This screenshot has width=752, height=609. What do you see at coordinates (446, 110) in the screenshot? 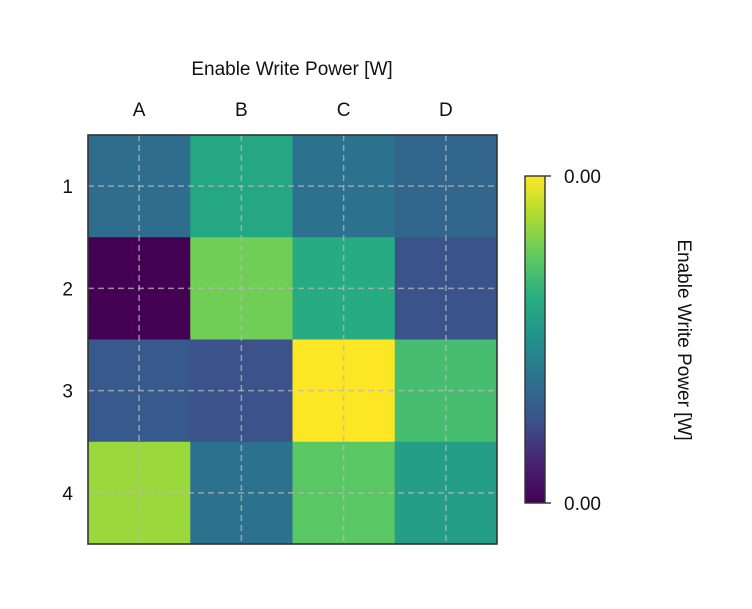
I see `x-tick-label-D: D` at bounding box center [446, 110].